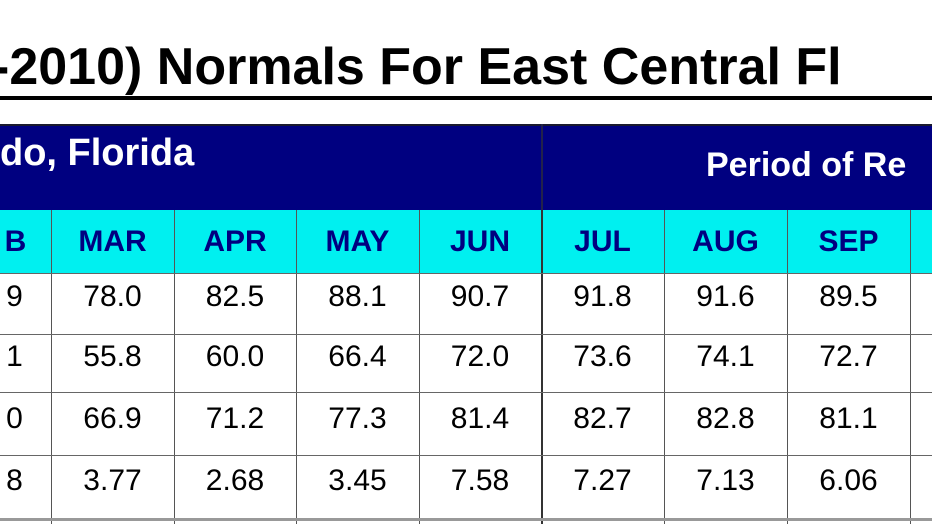 This screenshot has width=932, height=524. Describe the element at coordinates (480, 418) in the screenshot. I see `table-cell: 81.4` at that location.